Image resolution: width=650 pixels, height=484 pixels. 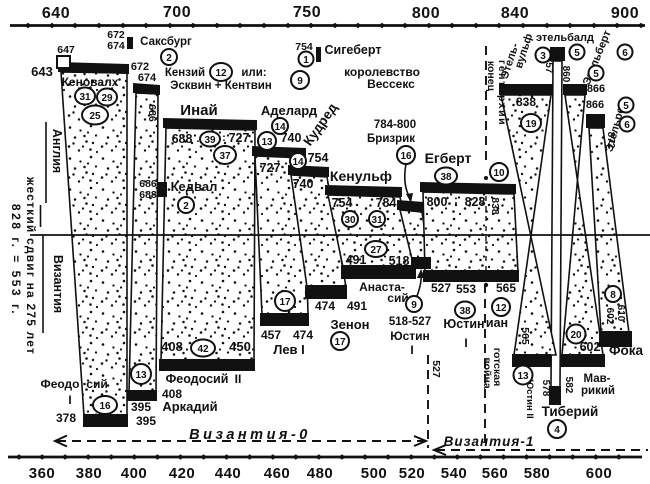 I want to click on svg-text: рикий, so click(x=598, y=391).